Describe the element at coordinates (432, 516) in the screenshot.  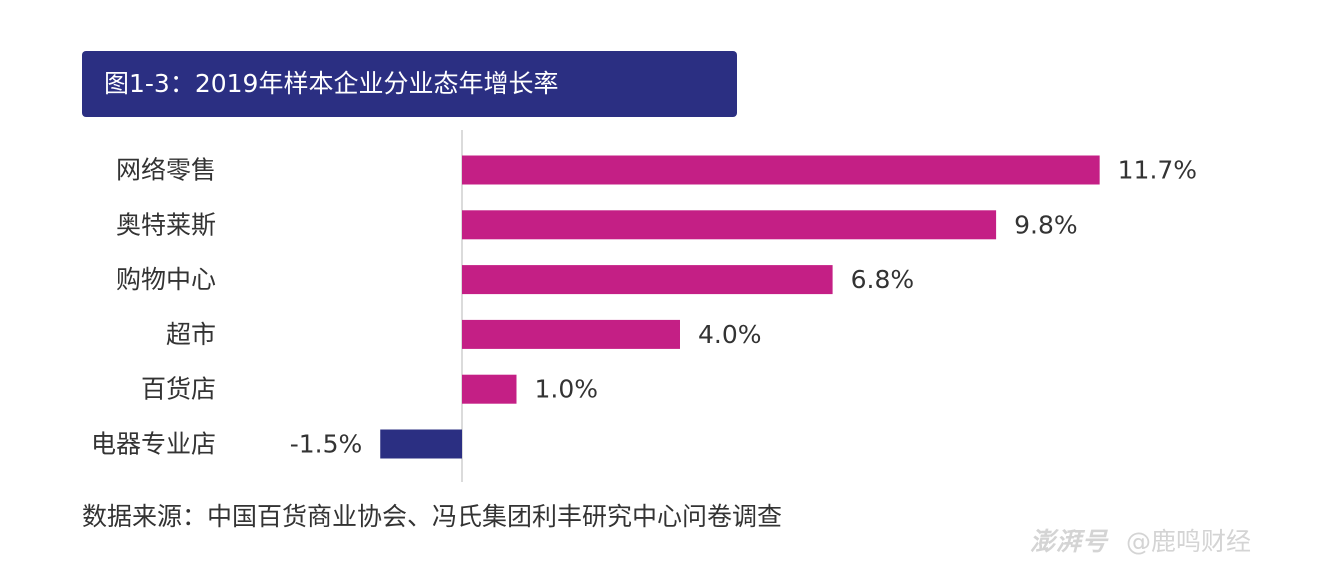
I see `data-source-note: 数据来源：中国百货商业协会、冯氏集团利丰研究中心问卷调查` at that location.